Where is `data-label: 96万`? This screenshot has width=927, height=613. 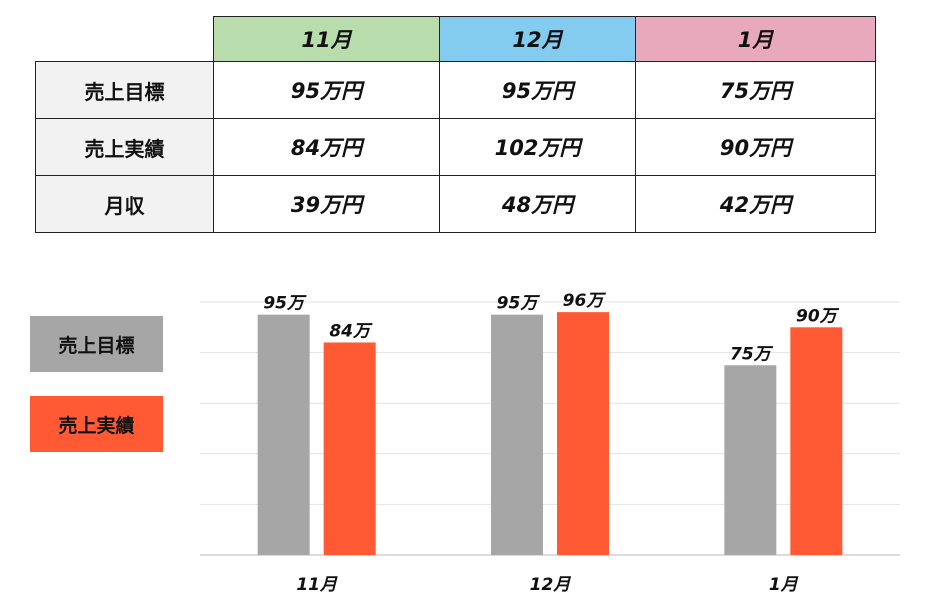 data-label: 96万 is located at coordinates (585, 301).